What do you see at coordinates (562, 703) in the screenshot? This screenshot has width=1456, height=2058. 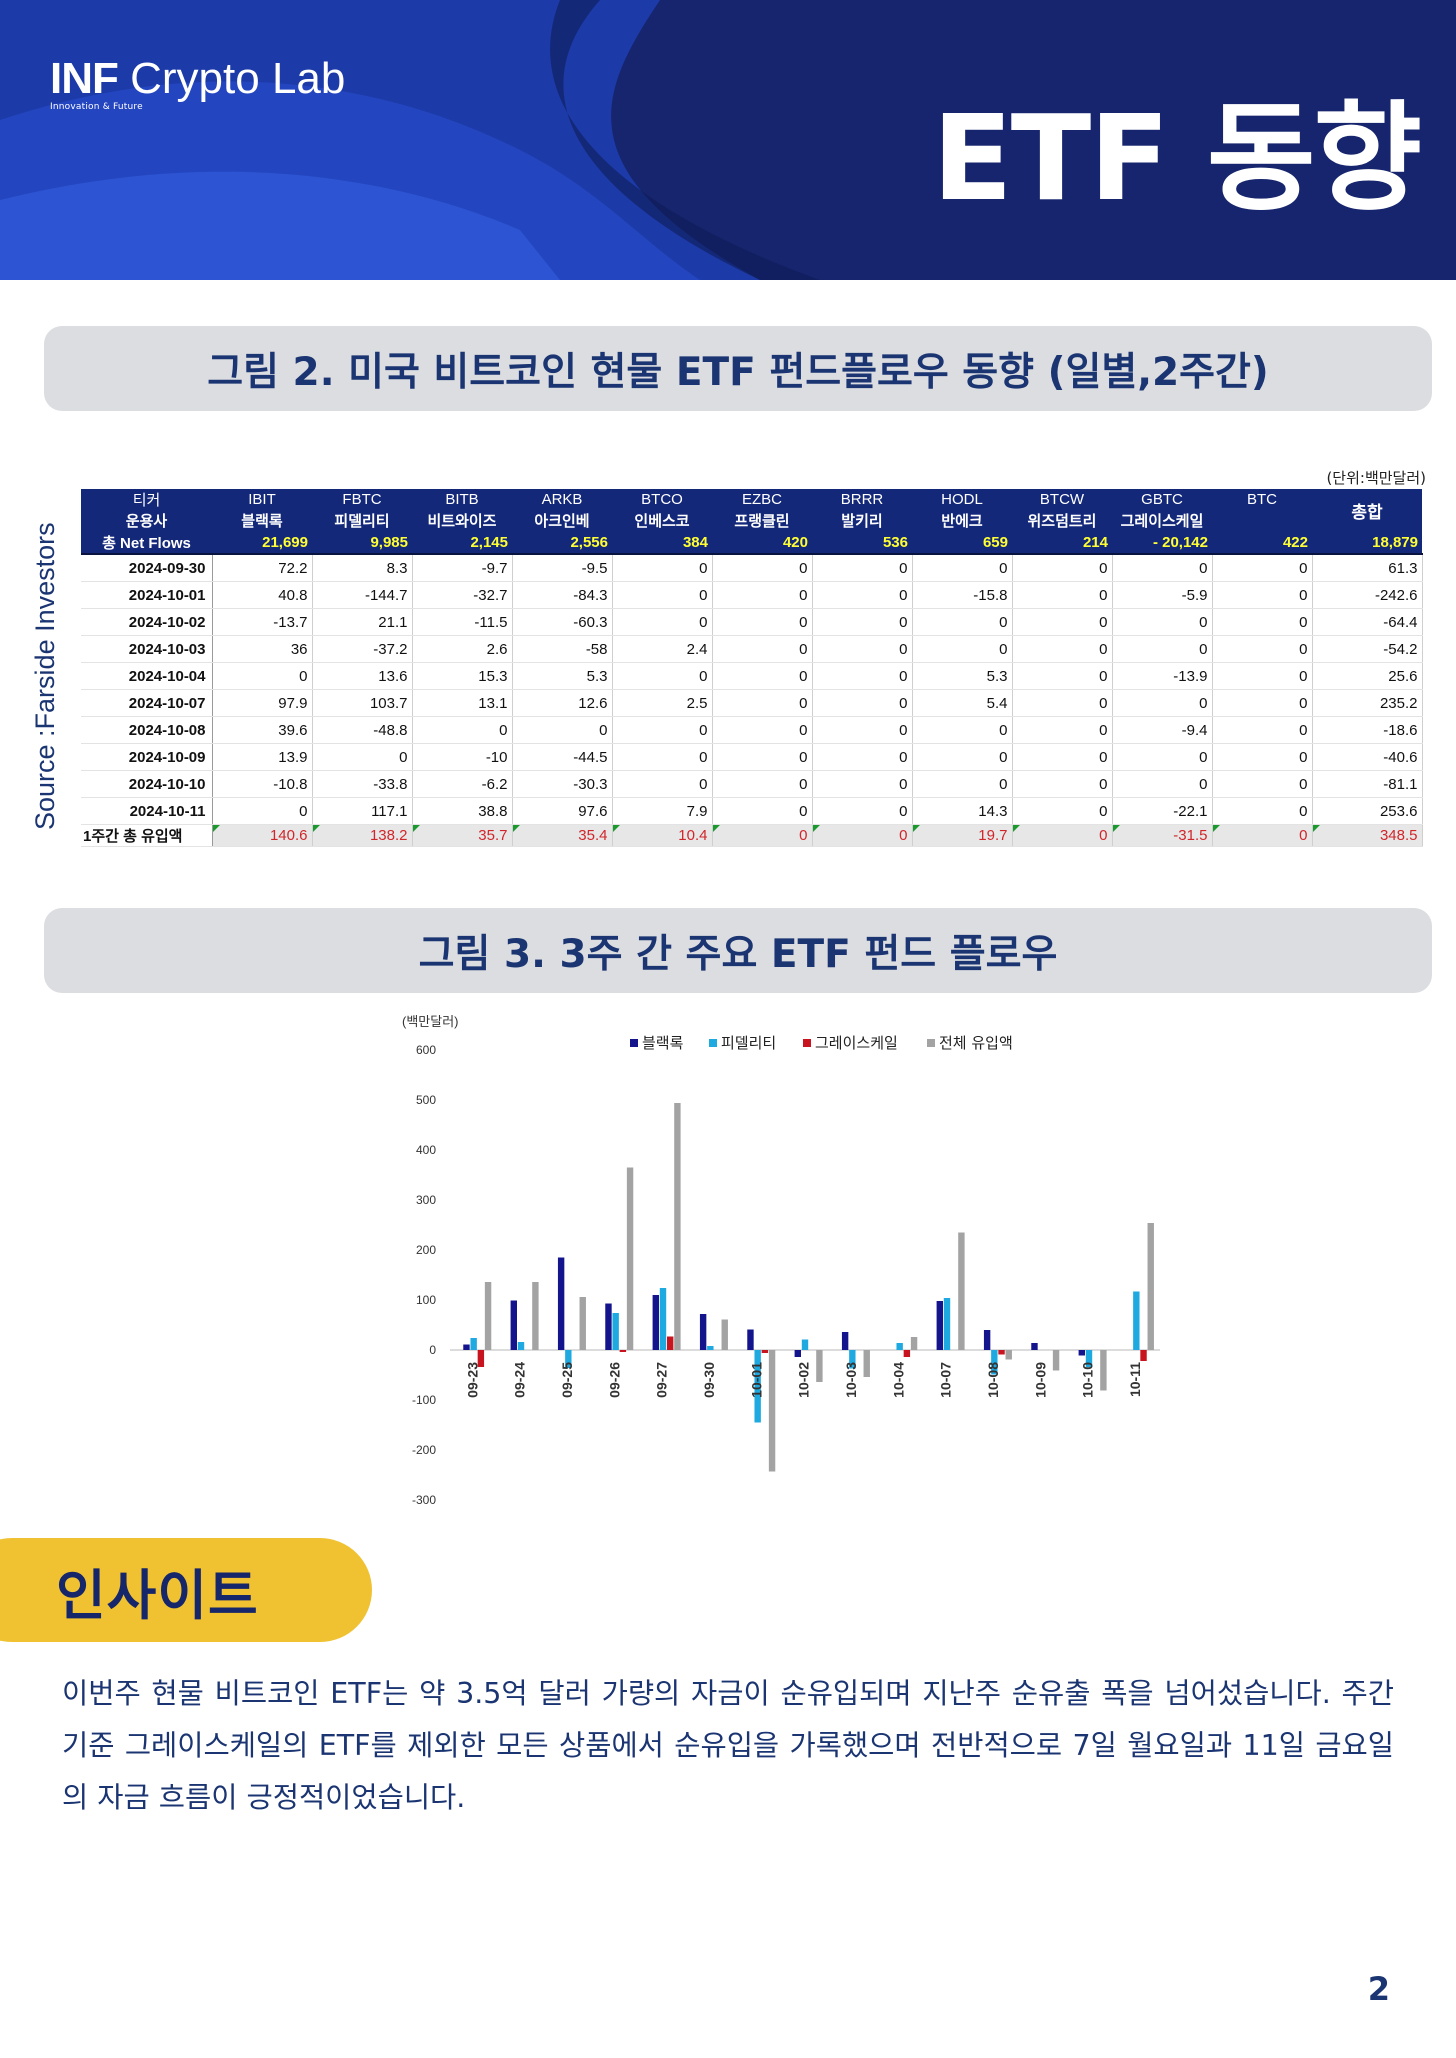 I see `value-cell: 12.6` at bounding box center [562, 703].